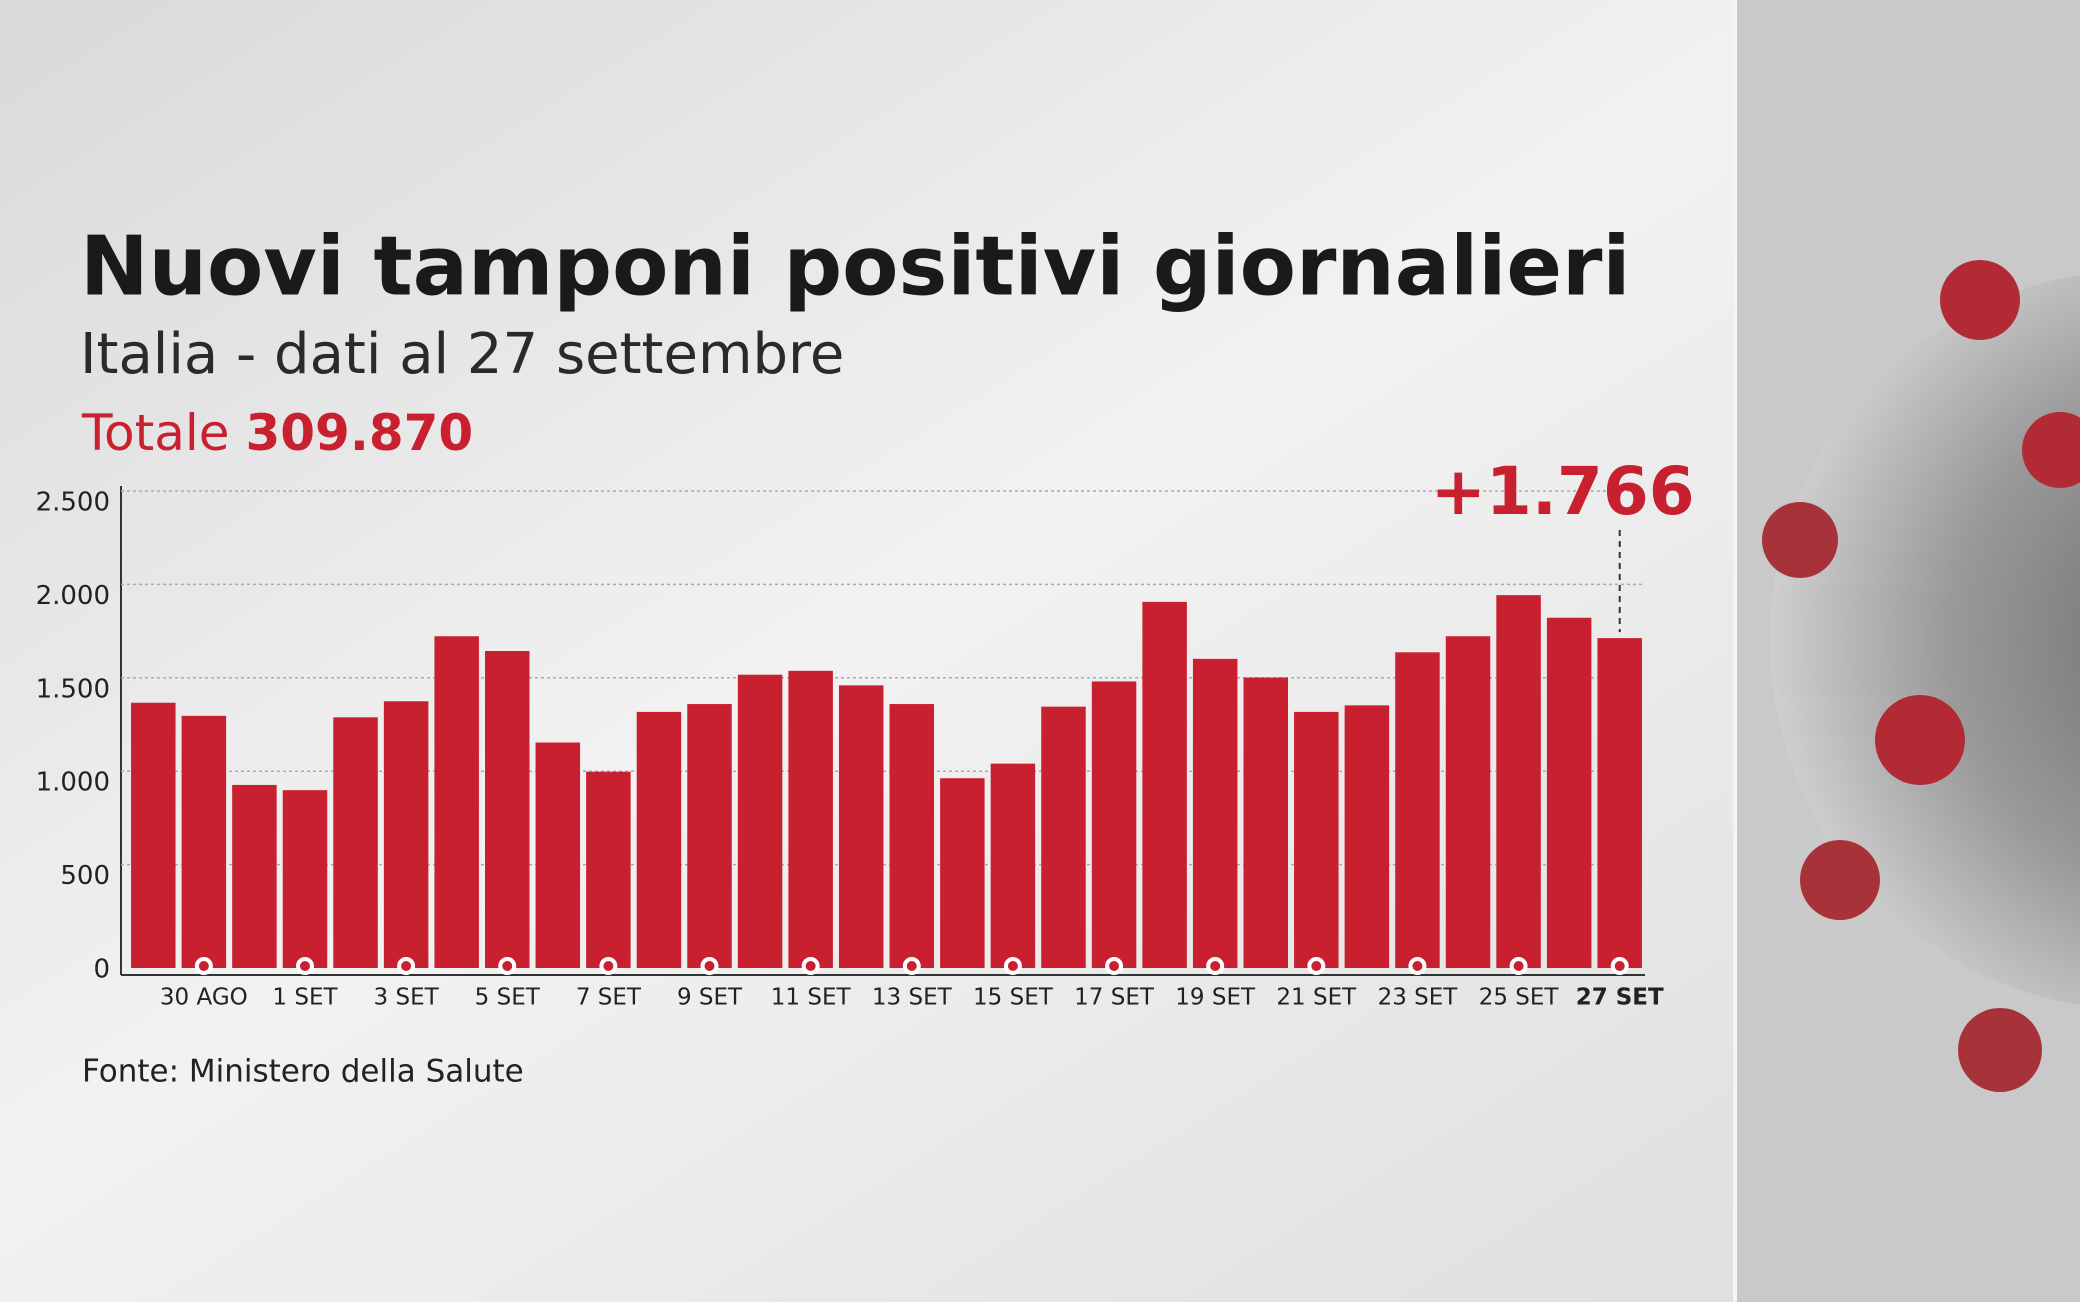  What do you see at coordinates (1114, 998) in the screenshot?
I see `x-tick-label: 17 SET` at bounding box center [1114, 998].